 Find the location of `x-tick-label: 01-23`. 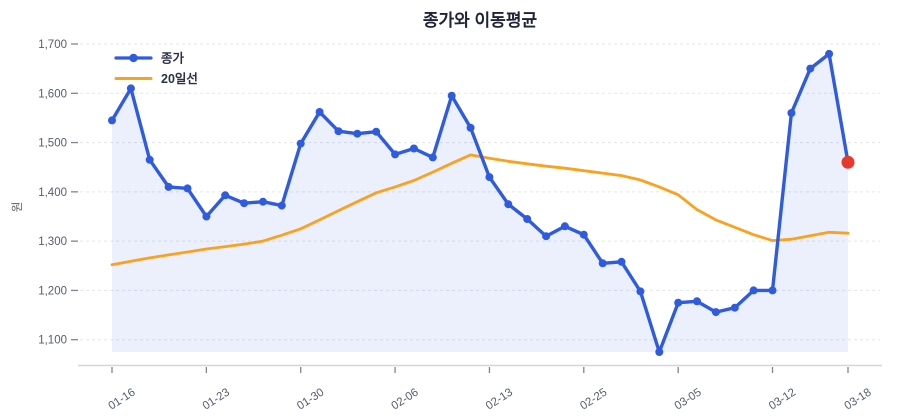

x-tick-label: 01-23 is located at coordinates (216, 399).